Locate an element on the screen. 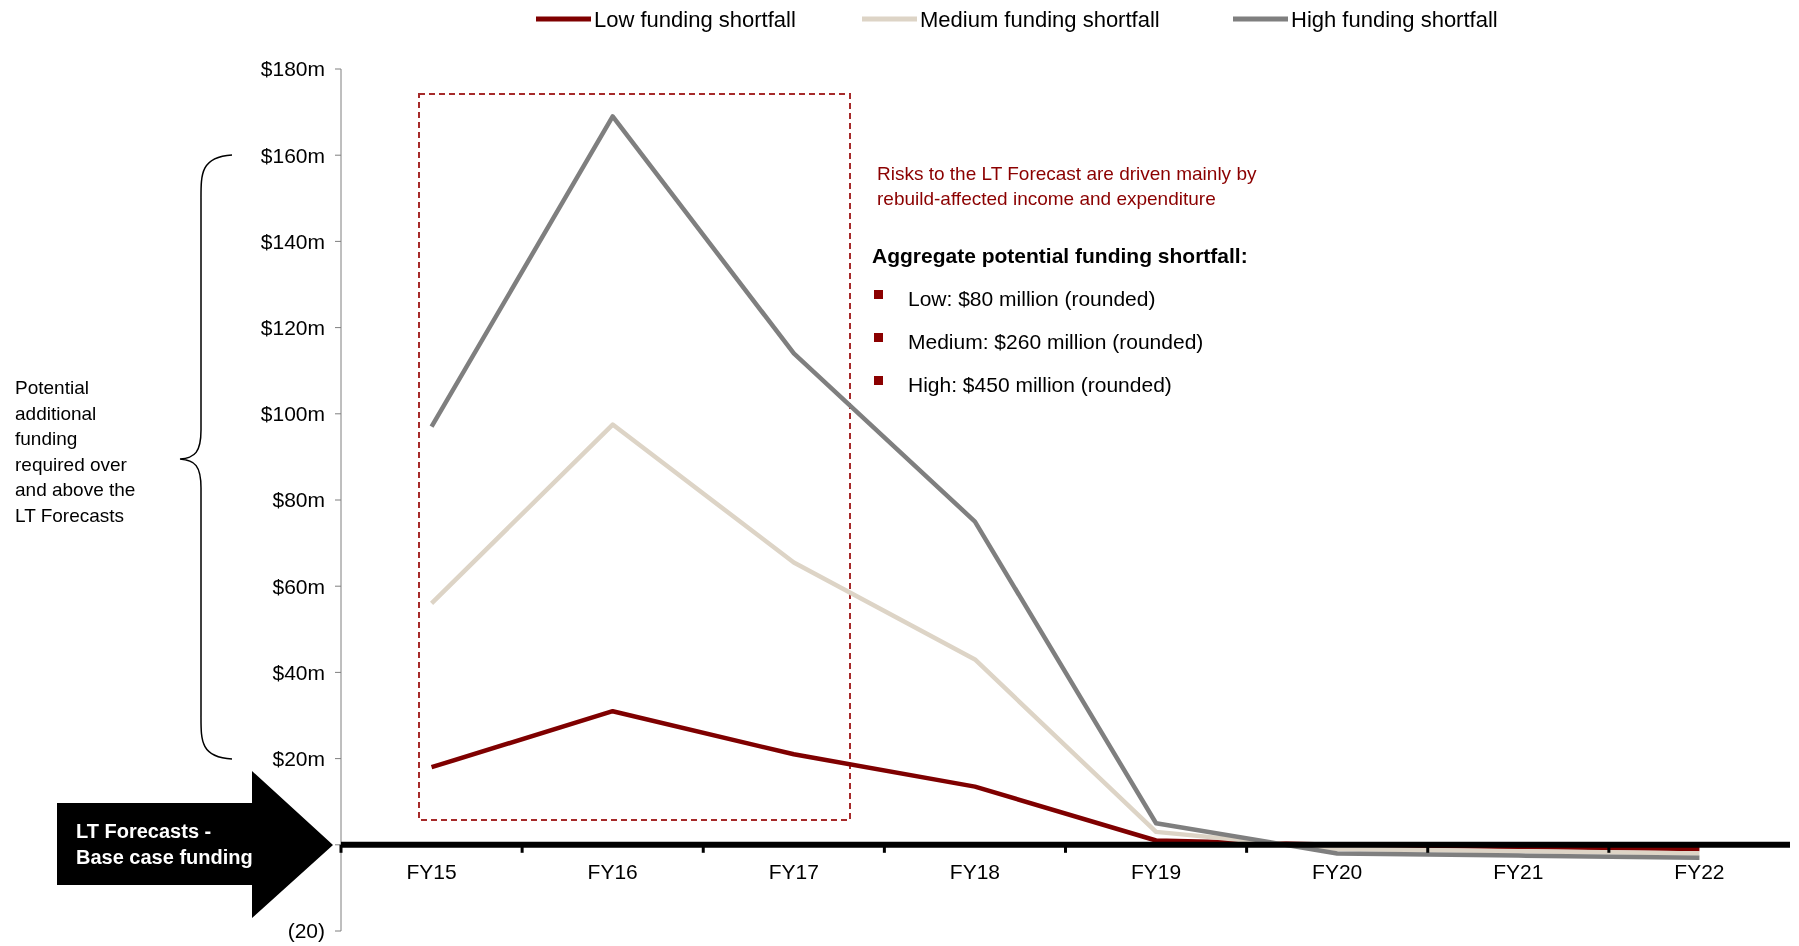 Image resolution: width=1799 pixels, height=946 pixels. annotation: Low: $80 million (rounded) is located at coordinates (1032, 298).